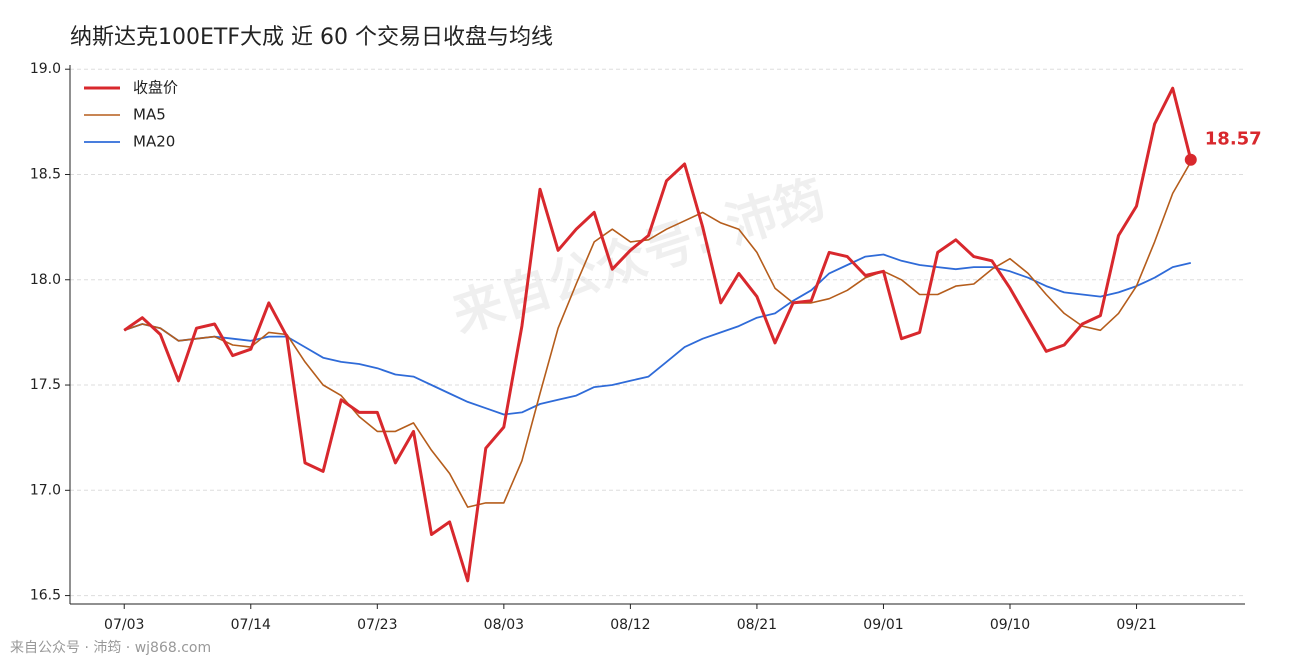  What do you see at coordinates (154, 142) in the screenshot?
I see `legend-label: MA20` at bounding box center [154, 142].